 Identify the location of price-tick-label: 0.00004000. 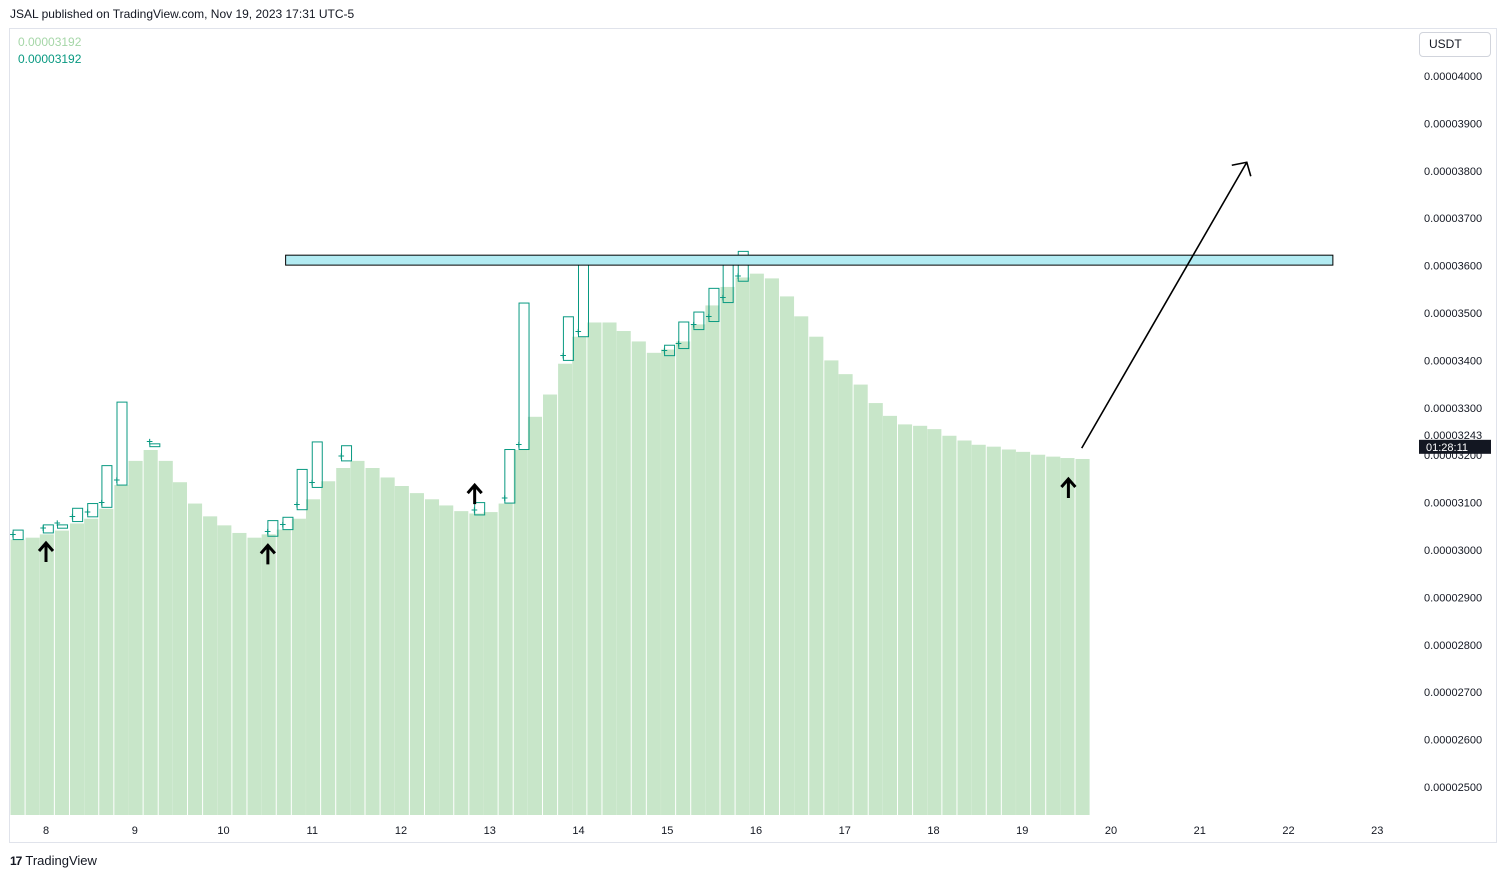
(1453, 77).